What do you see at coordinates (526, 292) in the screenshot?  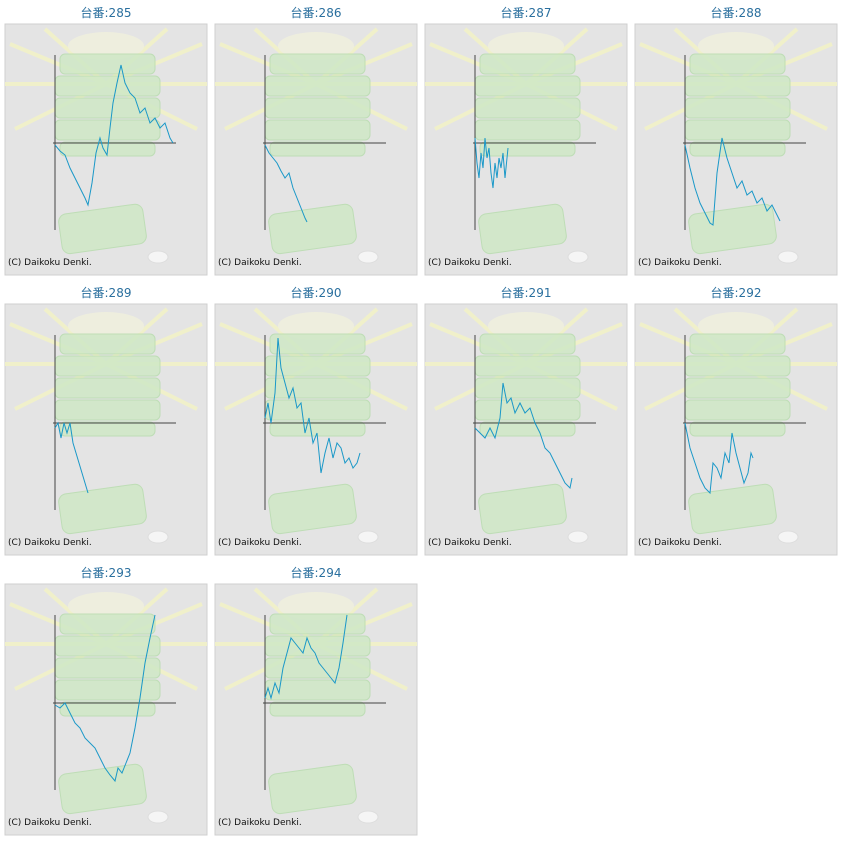 I see `chart-title: 台番:291` at bounding box center [526, 292].